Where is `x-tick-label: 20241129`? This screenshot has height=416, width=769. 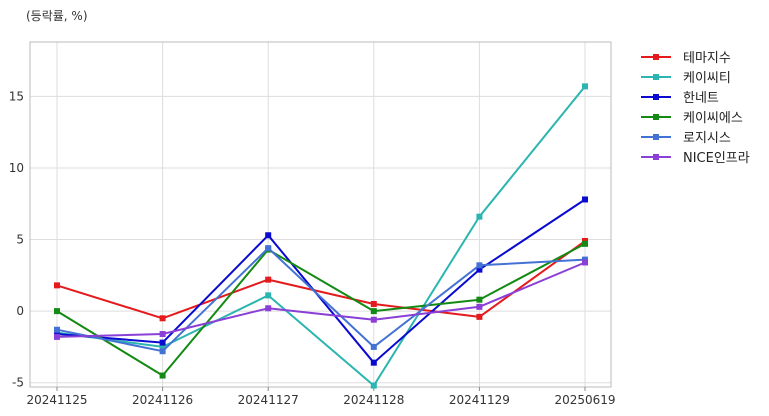
x-tick-label: 20241129 is located at coordinates (479, 400).